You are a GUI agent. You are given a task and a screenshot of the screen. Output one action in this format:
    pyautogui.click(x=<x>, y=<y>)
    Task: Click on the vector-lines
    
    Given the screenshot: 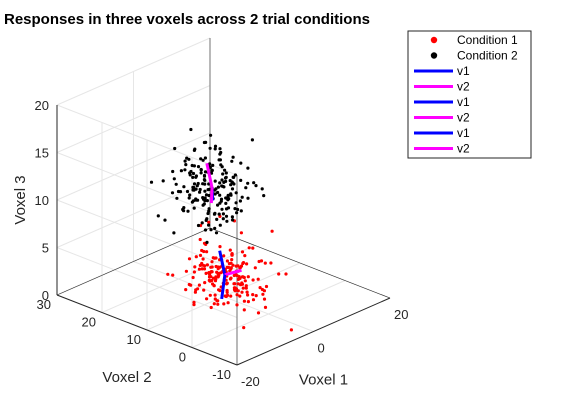 What is the action you would take?
    pyautogui.click(x=223, y=231)
    